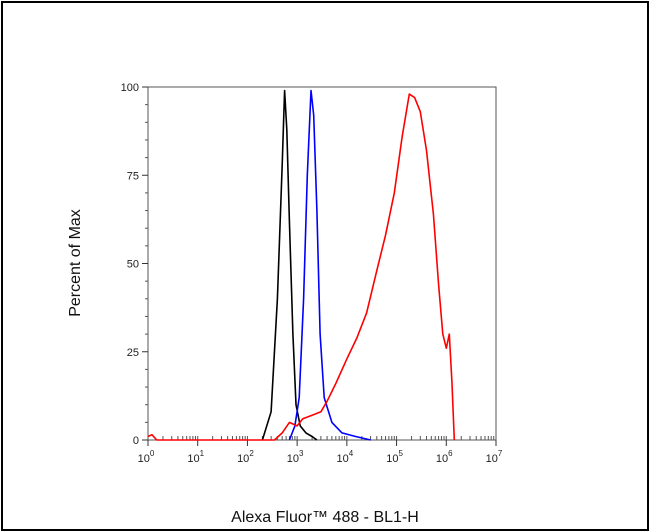 The width and height of the screenshot is (650, 532). What do you see at coordinates (133, 353) in the screenshot?
I see `y-tick-label: 25` at bounding box center [133, 353].